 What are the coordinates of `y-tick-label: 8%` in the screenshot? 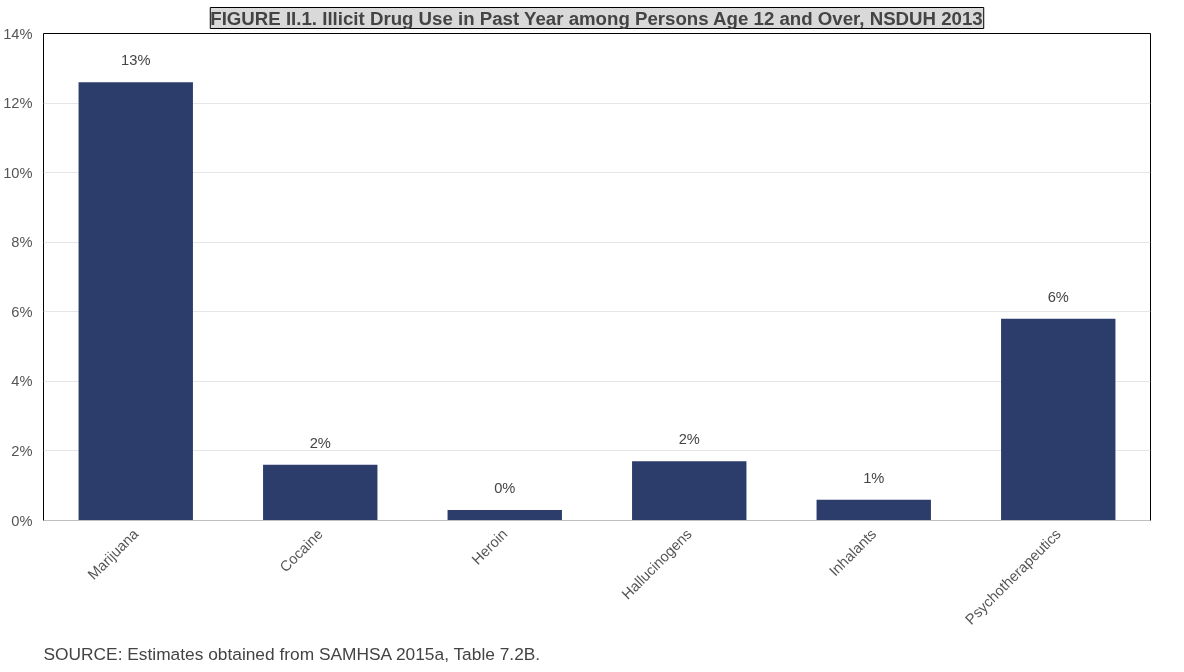 It's located at (22, 242).